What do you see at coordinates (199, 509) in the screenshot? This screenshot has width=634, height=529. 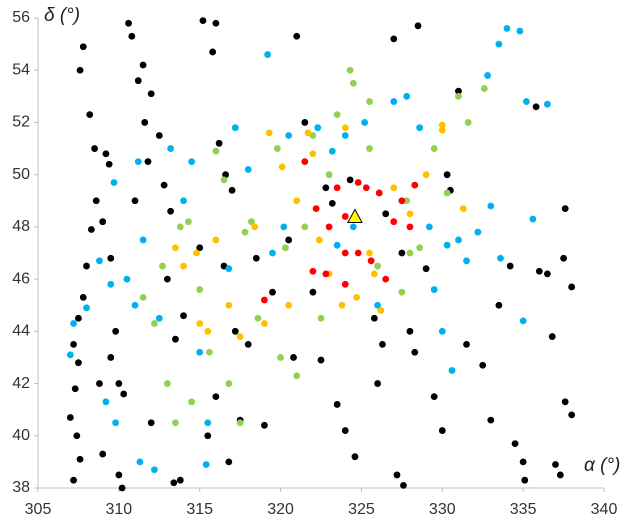 I see `x-tick-label: 315` at bounding box center [199, 509].